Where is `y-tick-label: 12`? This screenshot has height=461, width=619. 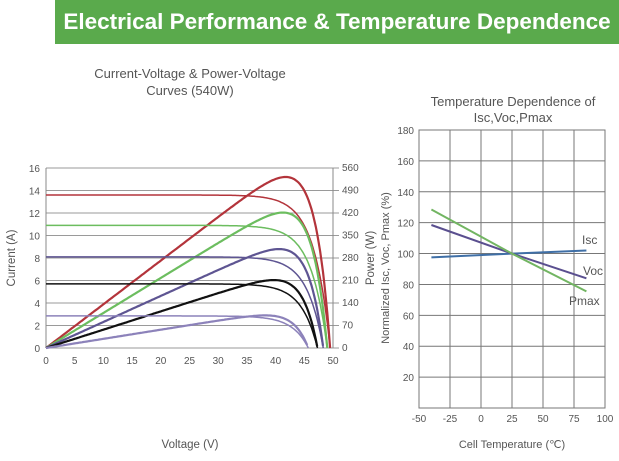 y-tick-label: 12 is located at coordinates (35, 214).